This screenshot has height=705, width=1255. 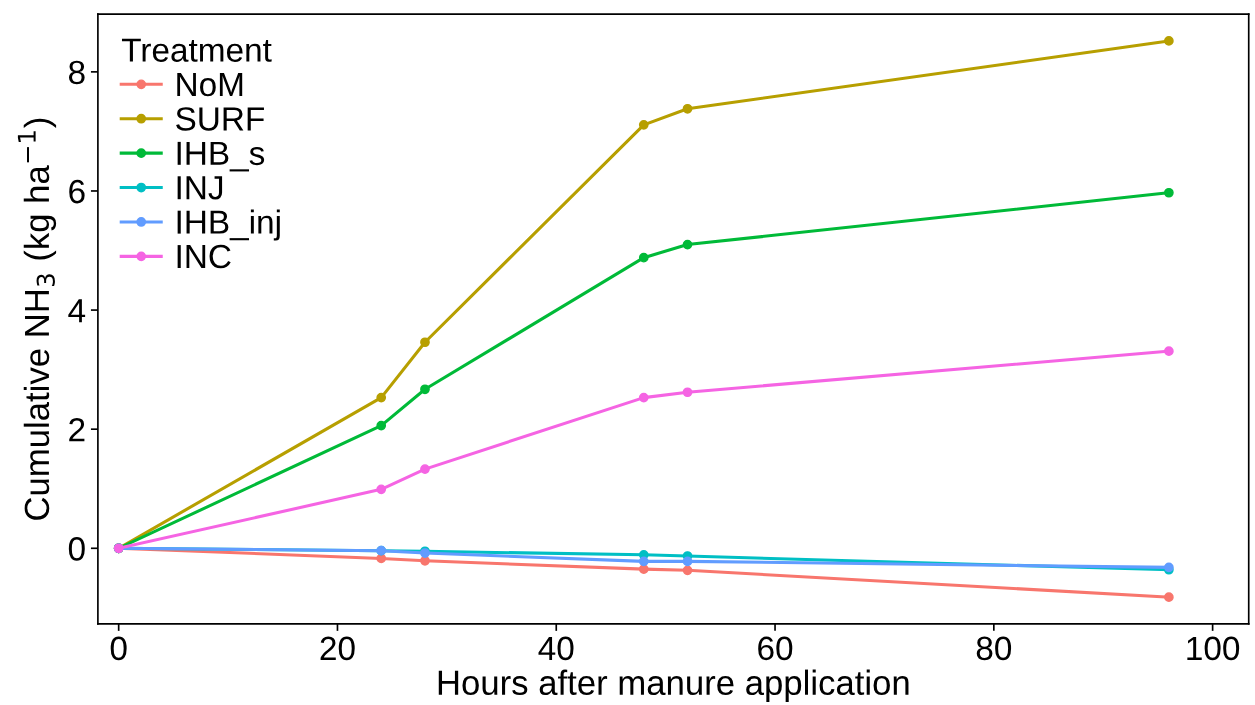 What do you see at coordinates (673, 685) in the screenshot?
I see `x-axis-title: Hours after manure application` at bounding box center [673, 685].